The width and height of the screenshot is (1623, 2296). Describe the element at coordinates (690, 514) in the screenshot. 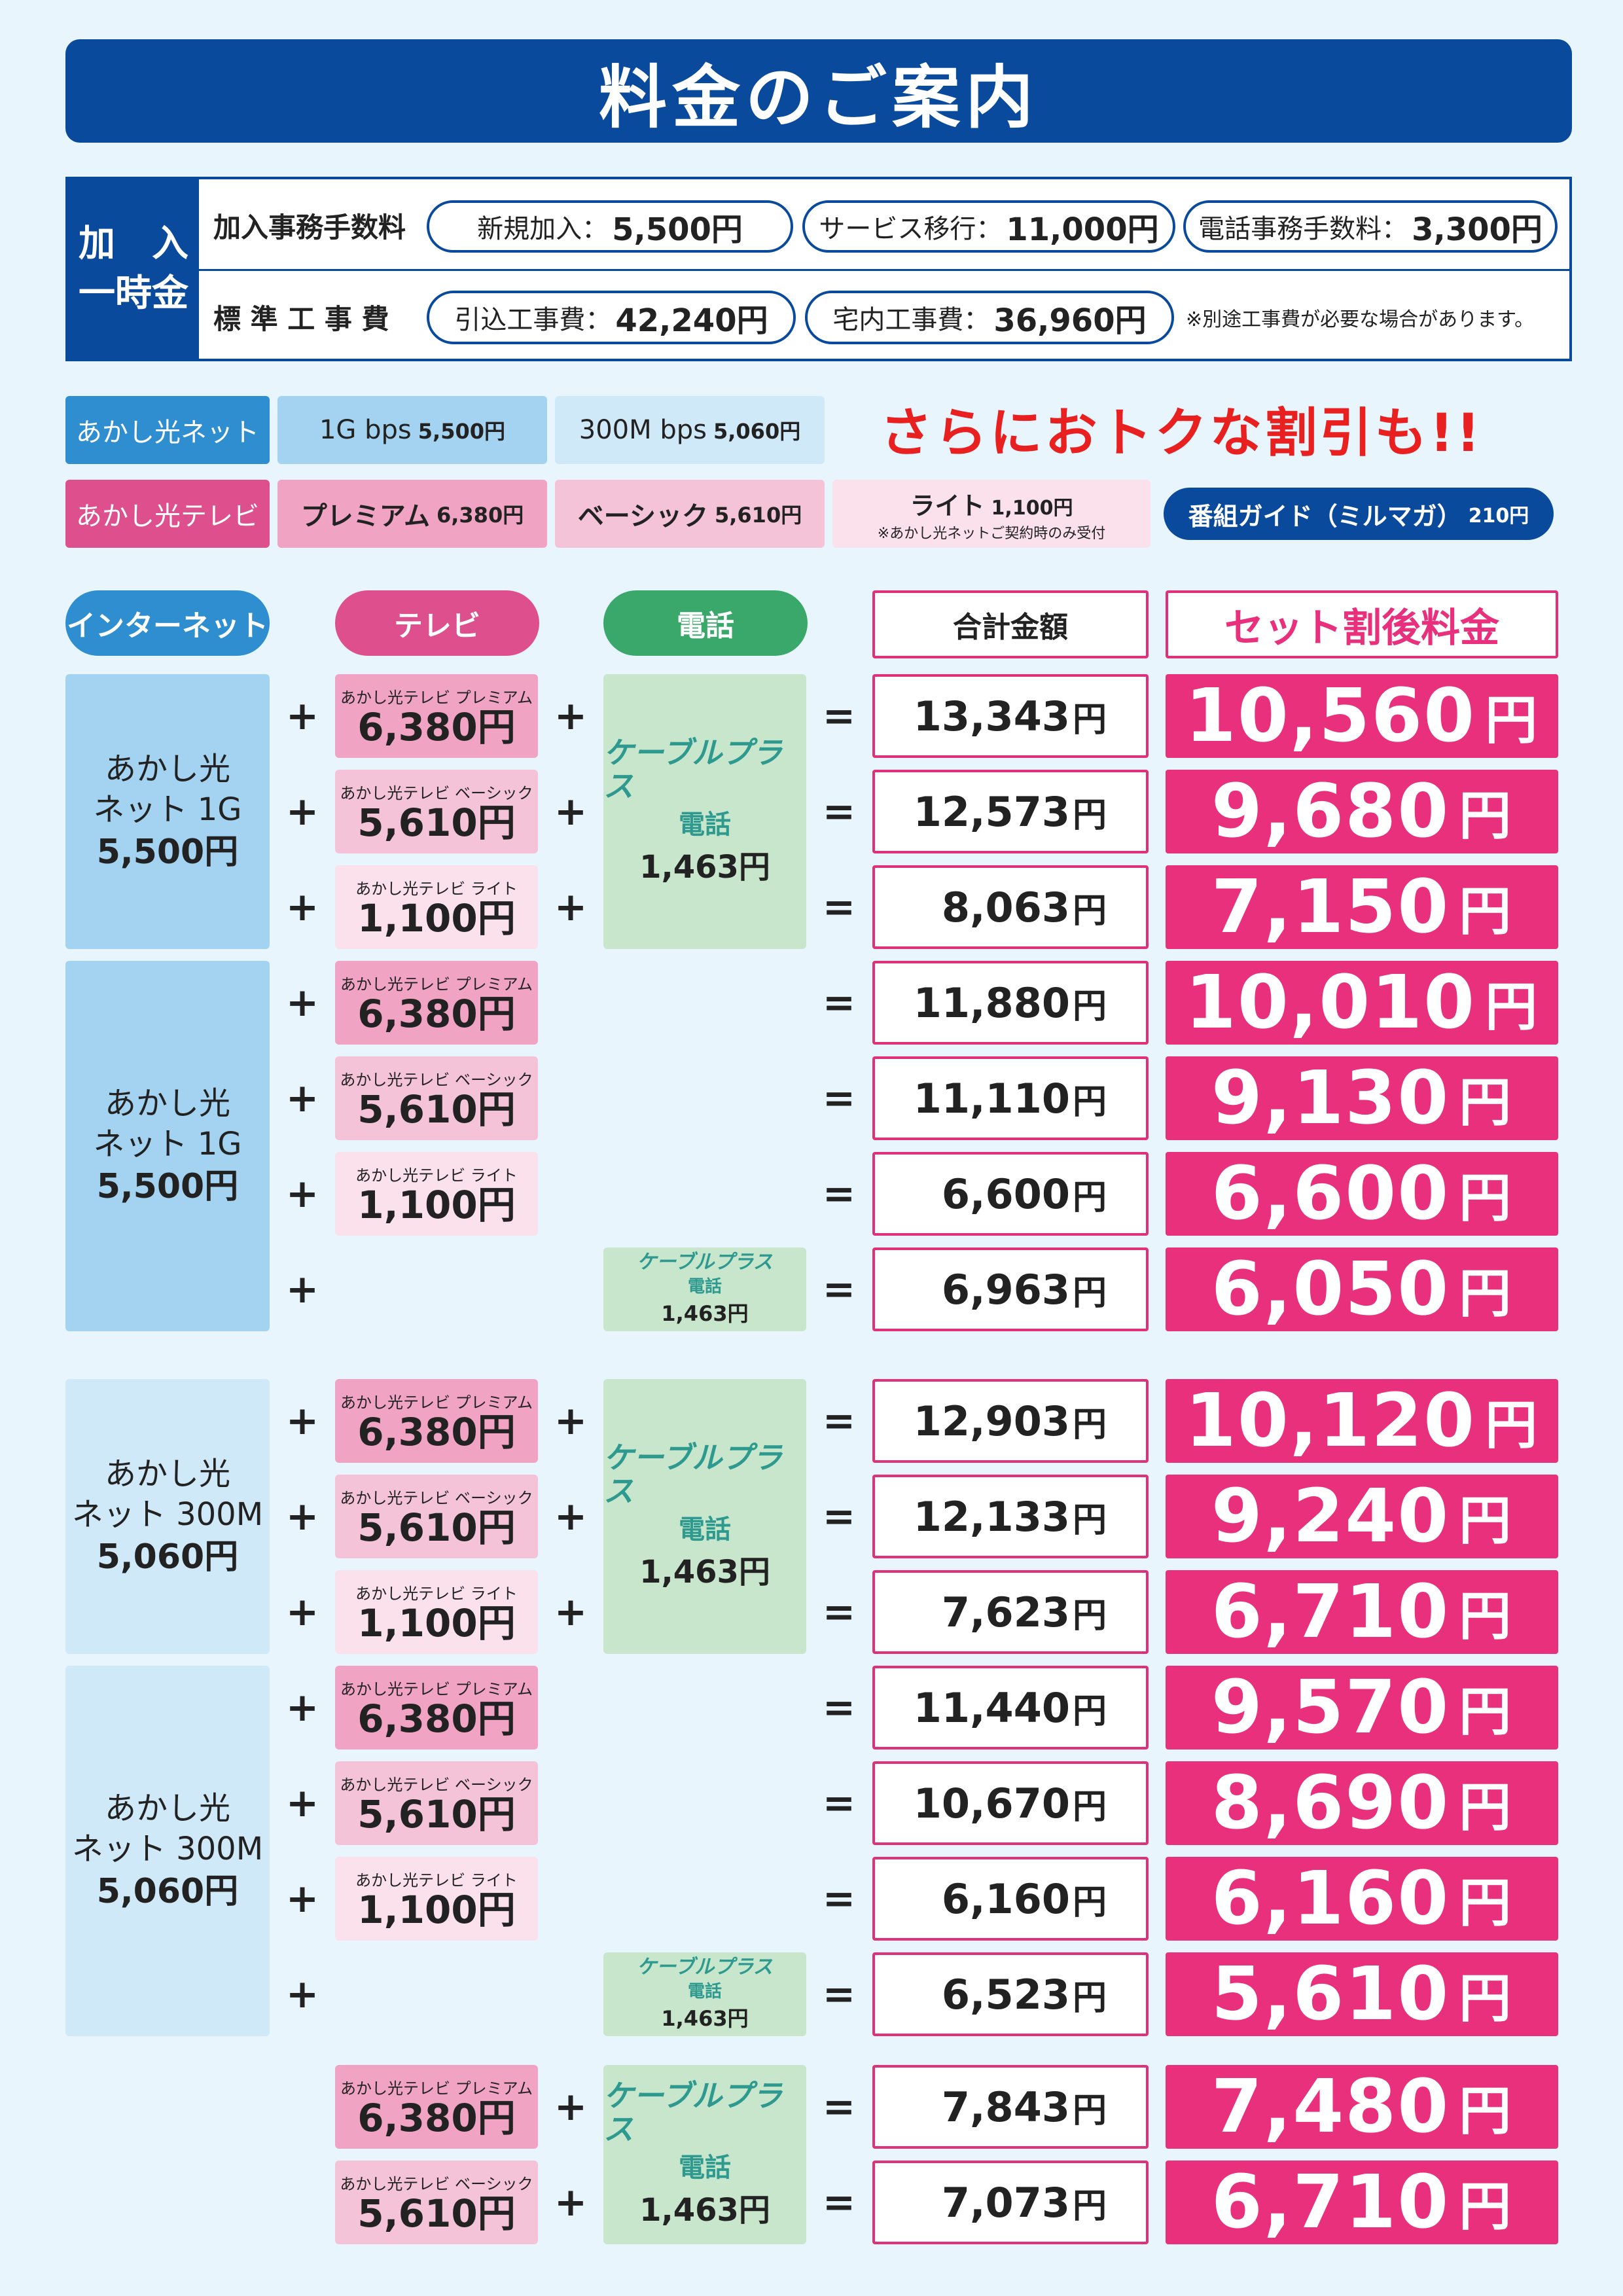

I see `tv-basic-price-tag: ベーシック 5,610円` at that location.